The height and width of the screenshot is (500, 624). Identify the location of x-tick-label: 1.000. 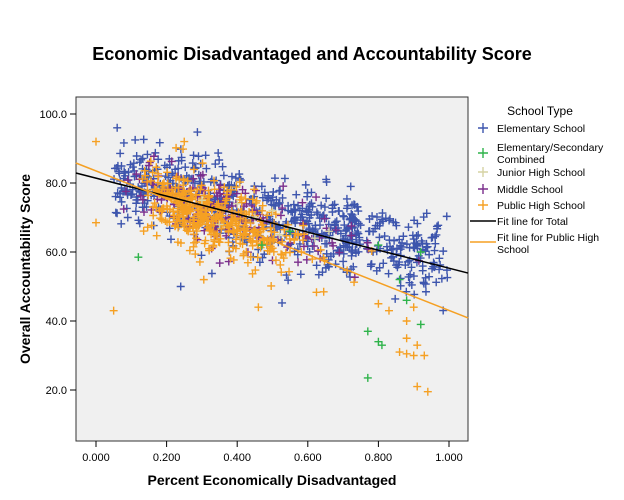
(449, 458).